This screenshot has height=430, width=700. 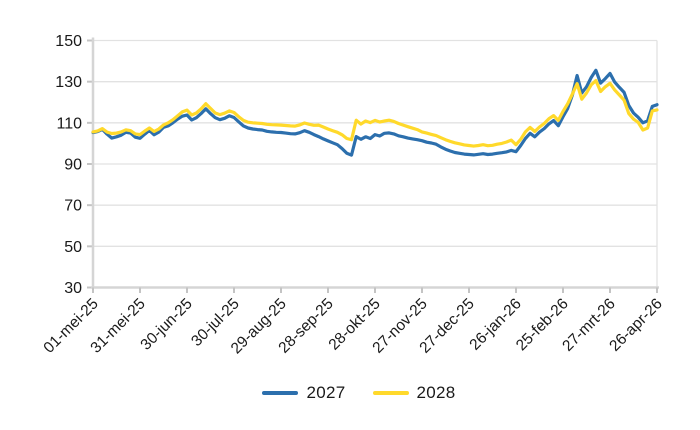 I want to click on legend-item-2028: 2028, so click(x=414, y=393).